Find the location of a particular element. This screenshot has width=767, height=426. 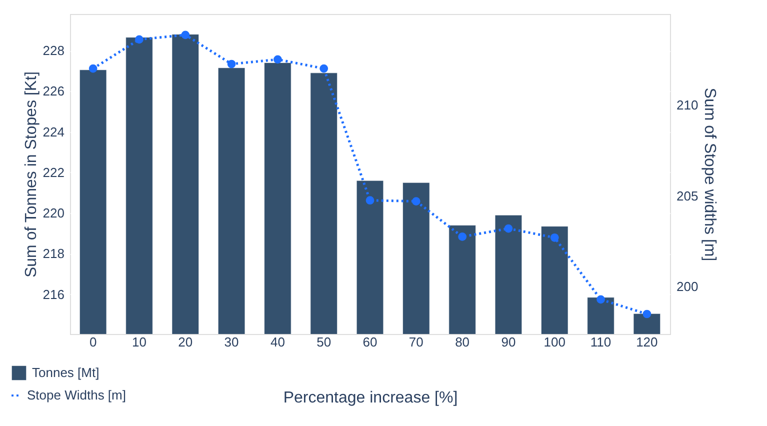

x-tick-label: 90 is located at coordinates (508, 342).